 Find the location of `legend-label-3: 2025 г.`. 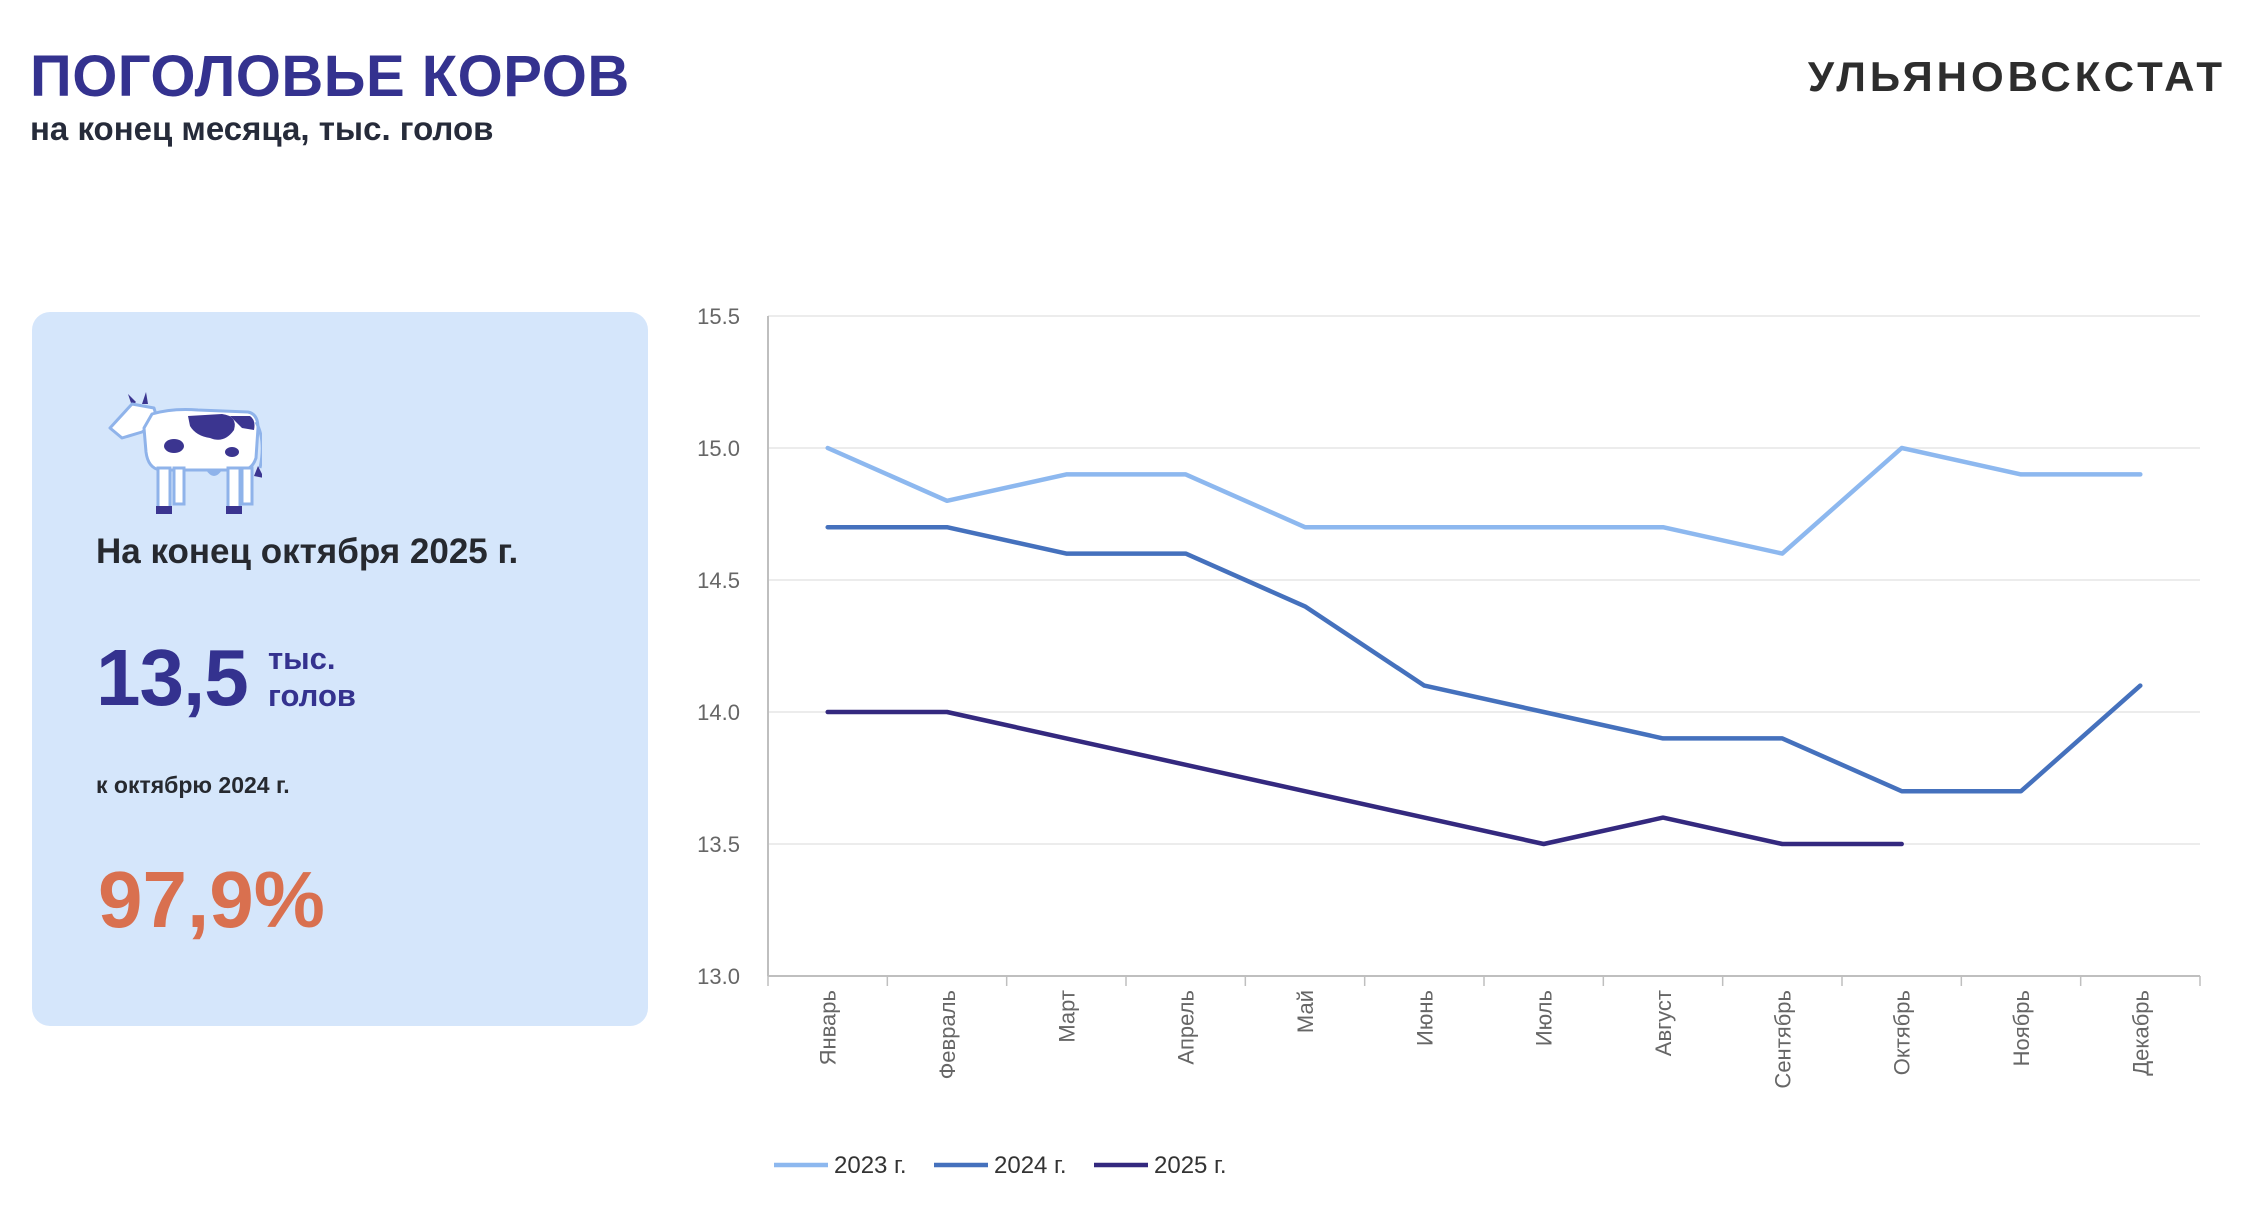

legend-label-3: 2025 г. is located at coordinates (1190, 1165).